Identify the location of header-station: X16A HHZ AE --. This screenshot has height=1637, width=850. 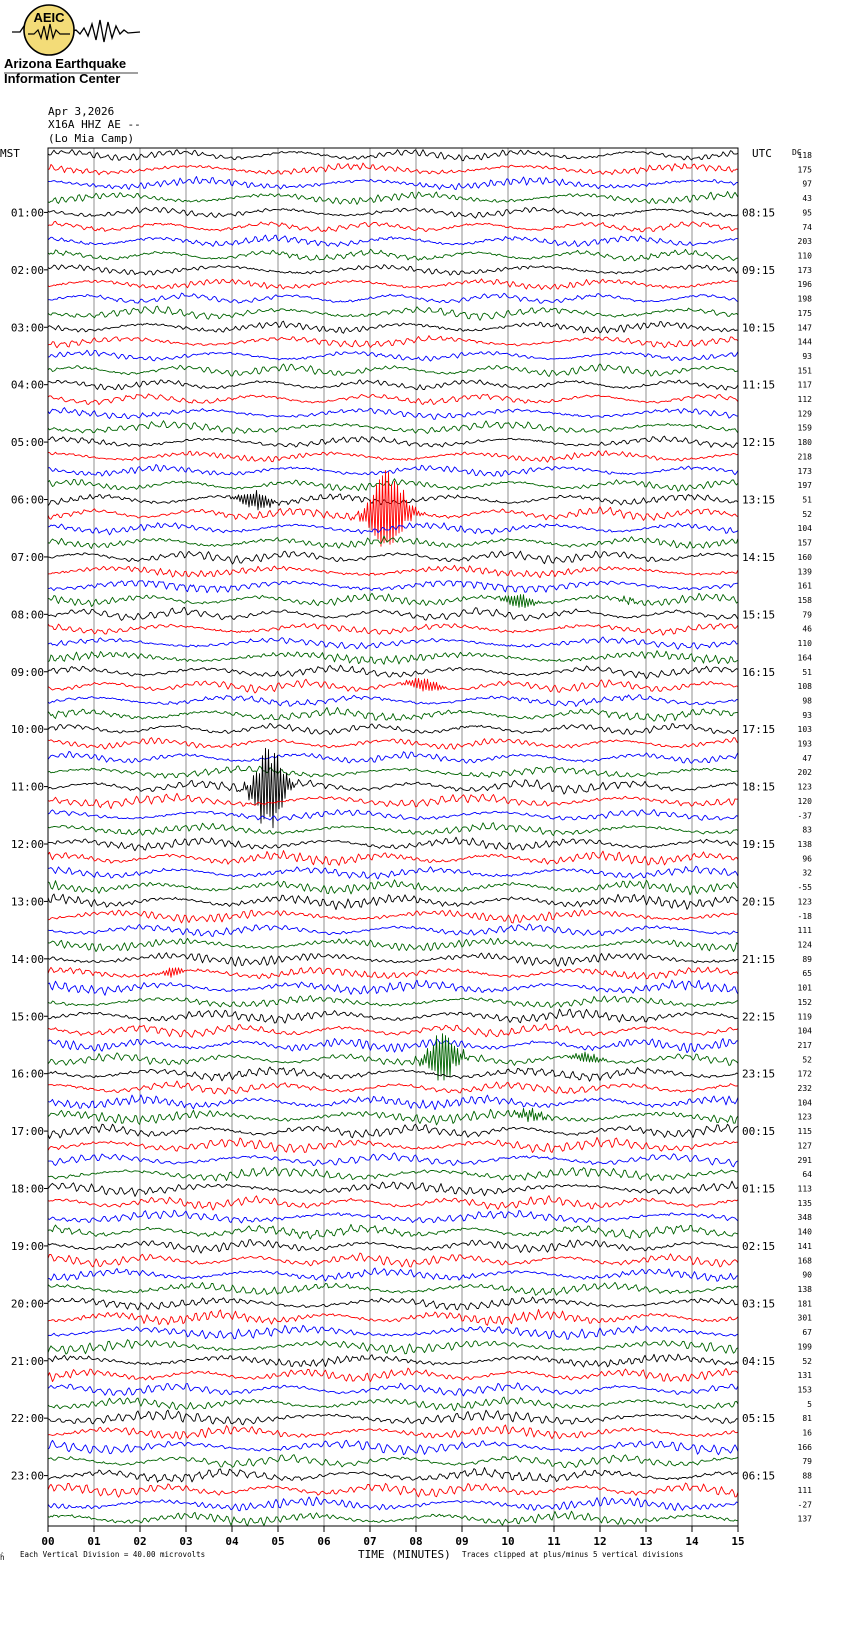
(94, 124).